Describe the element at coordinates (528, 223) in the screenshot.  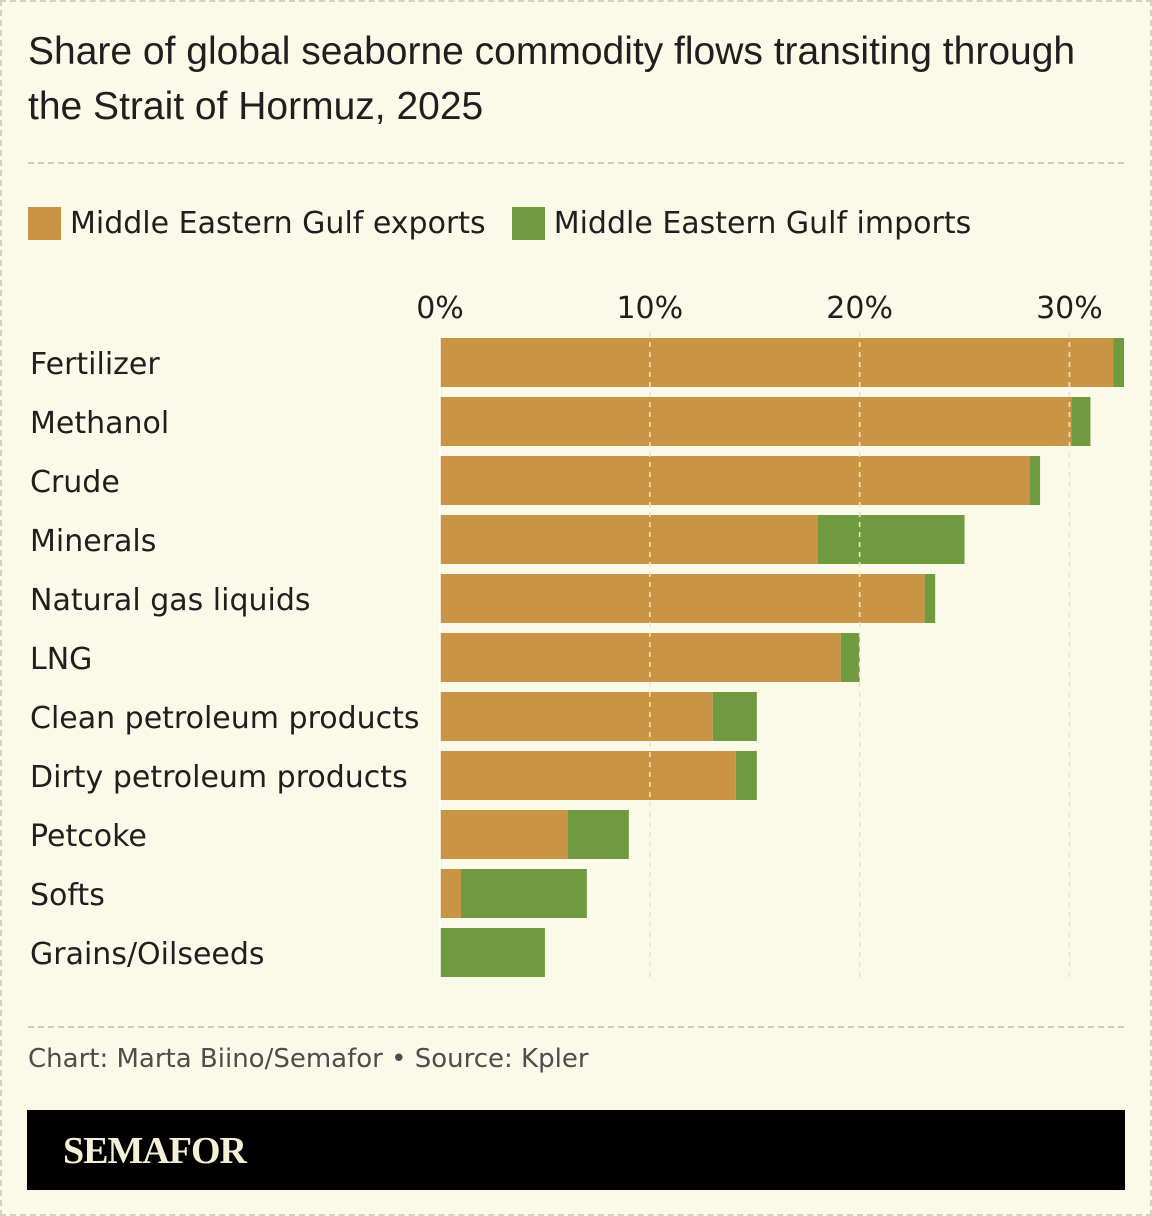
I see `imports-swatch` at that location.